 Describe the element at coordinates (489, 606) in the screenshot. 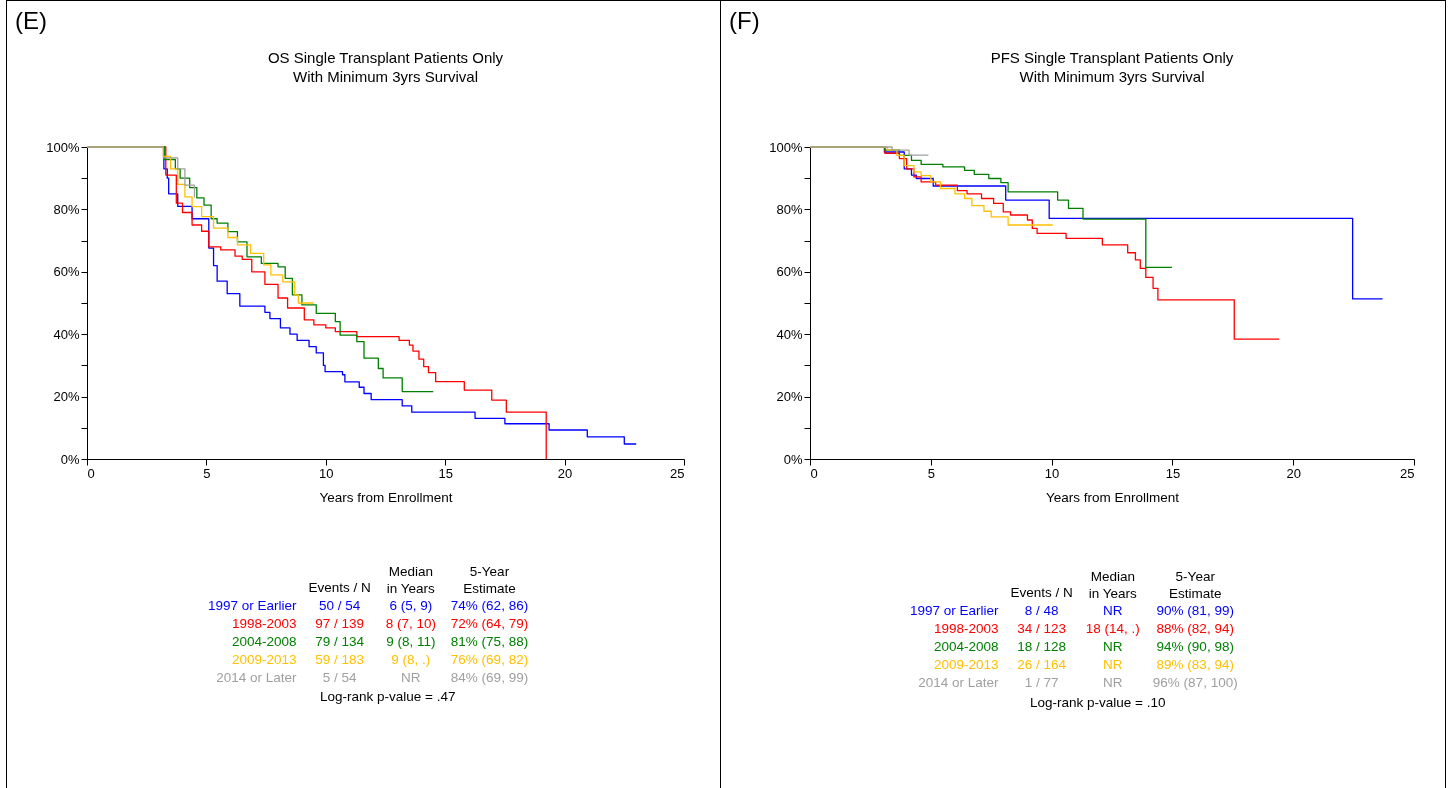

I see `text: 74% (62, 86)` at that location.